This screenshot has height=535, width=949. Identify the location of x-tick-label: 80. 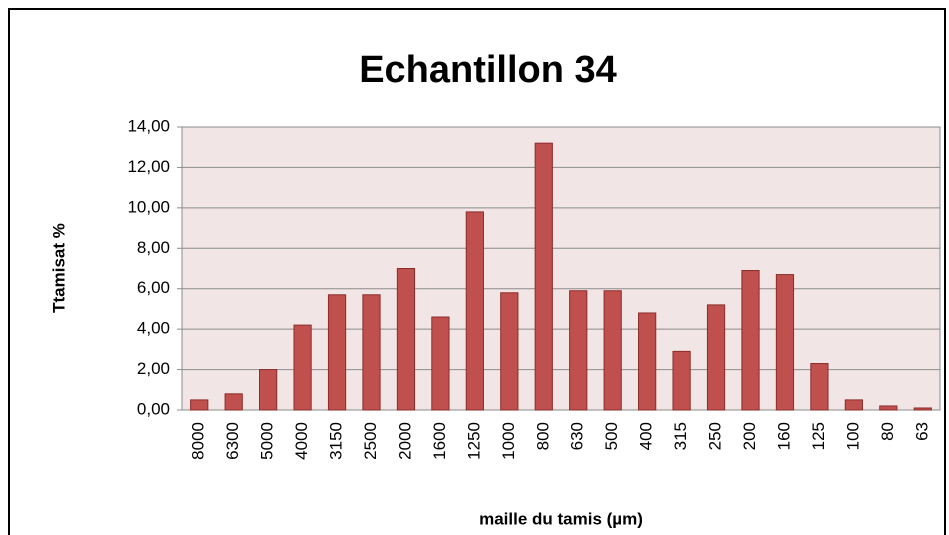
(887, 431).